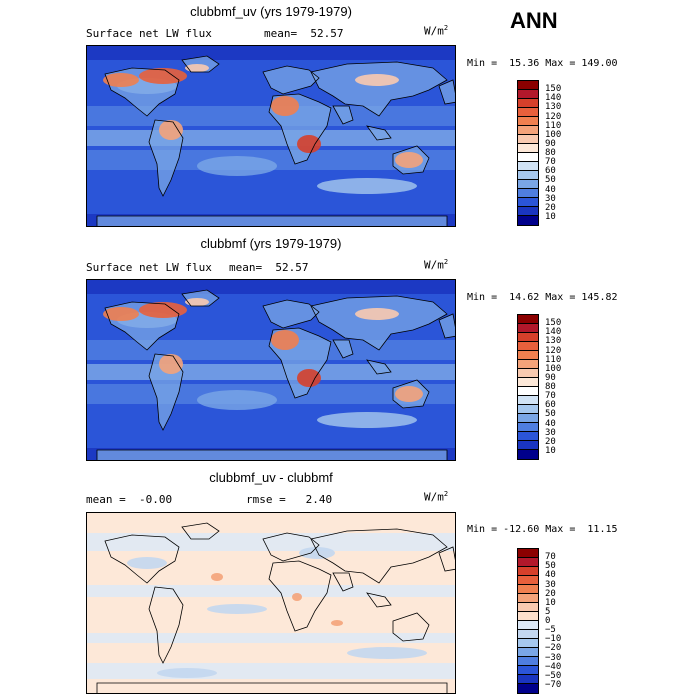 The height and width of the screenshot is (700, 700). What do you see at coordinates (553, 639) in the screenshot?
I see `colorbar-tick-label: −10` at bounding box center [553, 639].